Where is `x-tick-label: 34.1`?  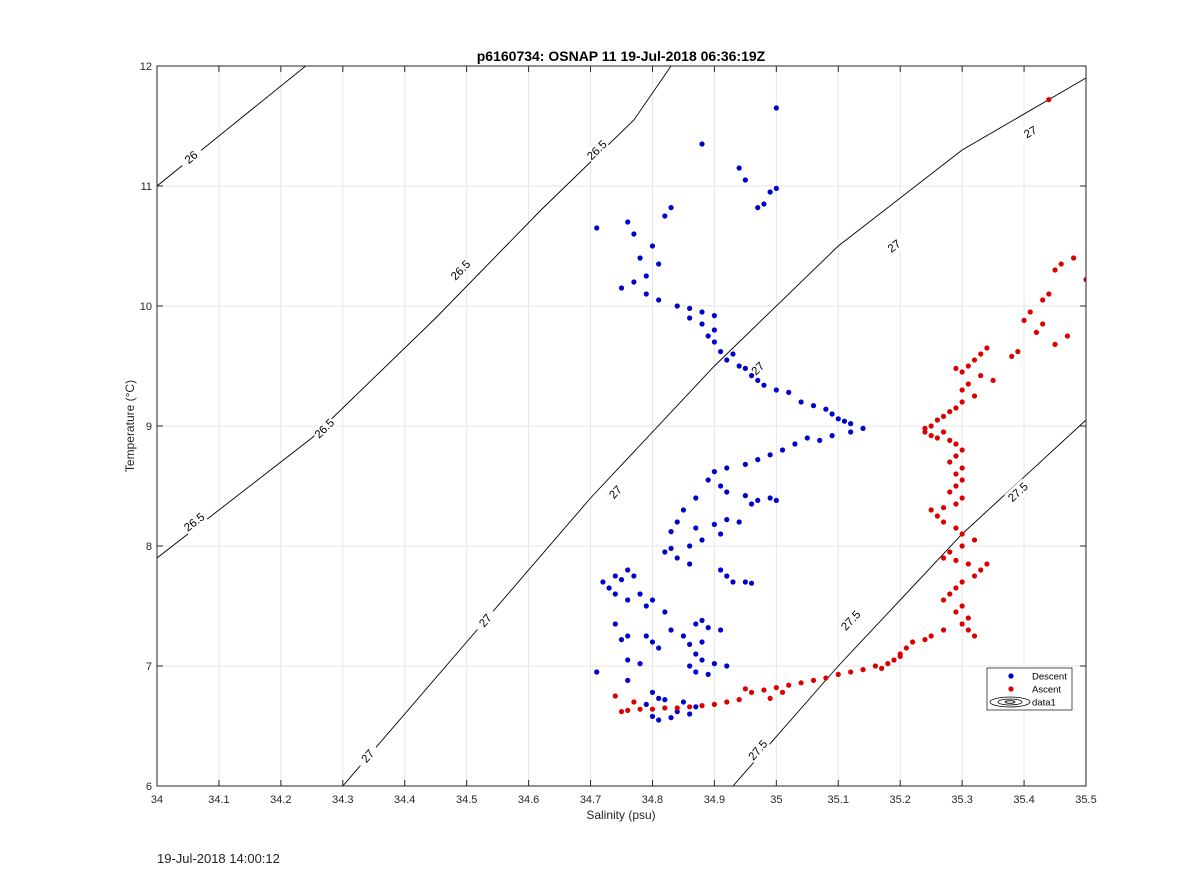 x-tick-label: 34.1 is located at coordinates (218, 800).